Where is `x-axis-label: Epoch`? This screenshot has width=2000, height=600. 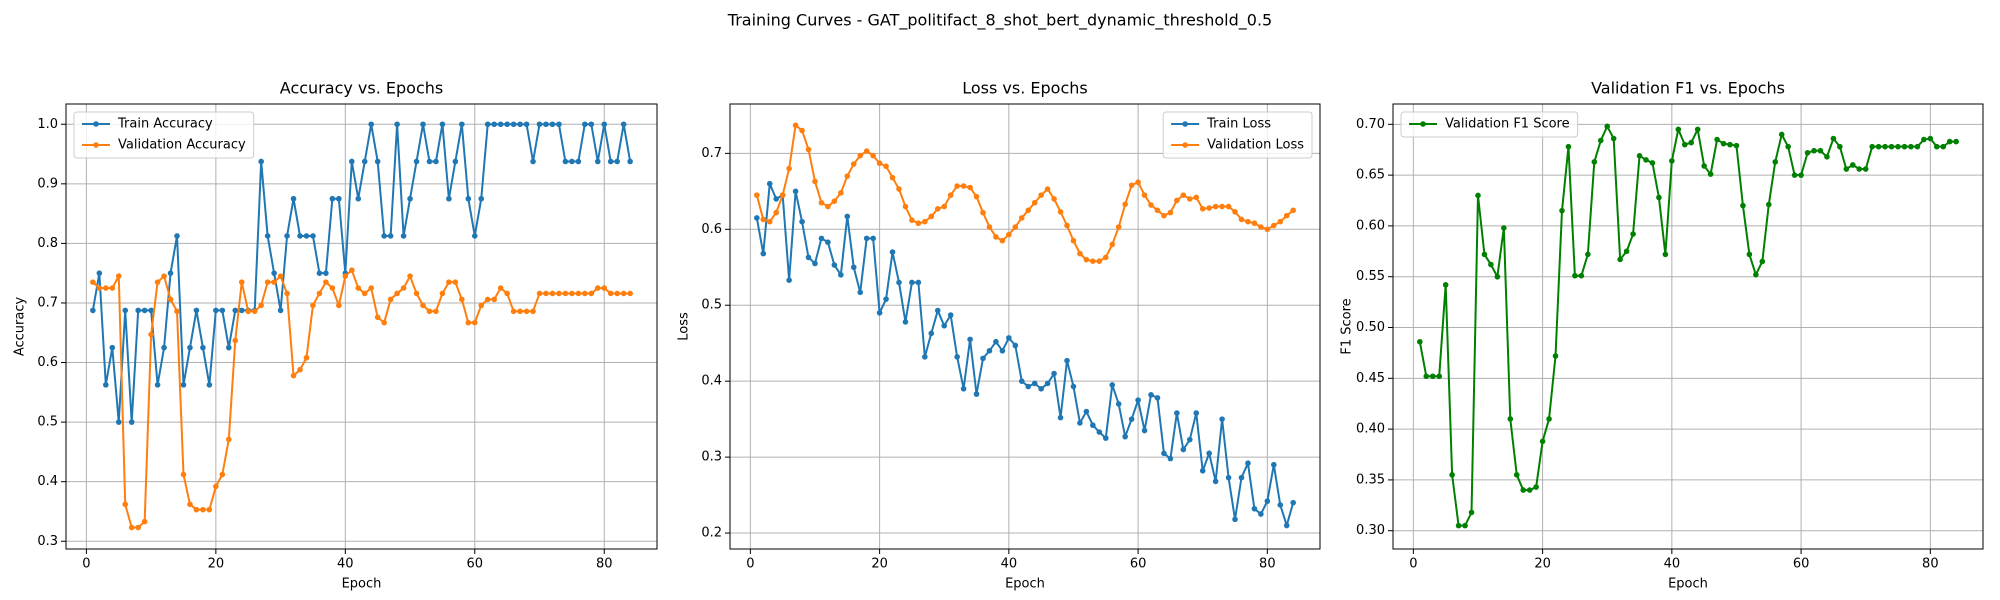
x-axis-label: Epoch is located at coordinates (1025, 584).